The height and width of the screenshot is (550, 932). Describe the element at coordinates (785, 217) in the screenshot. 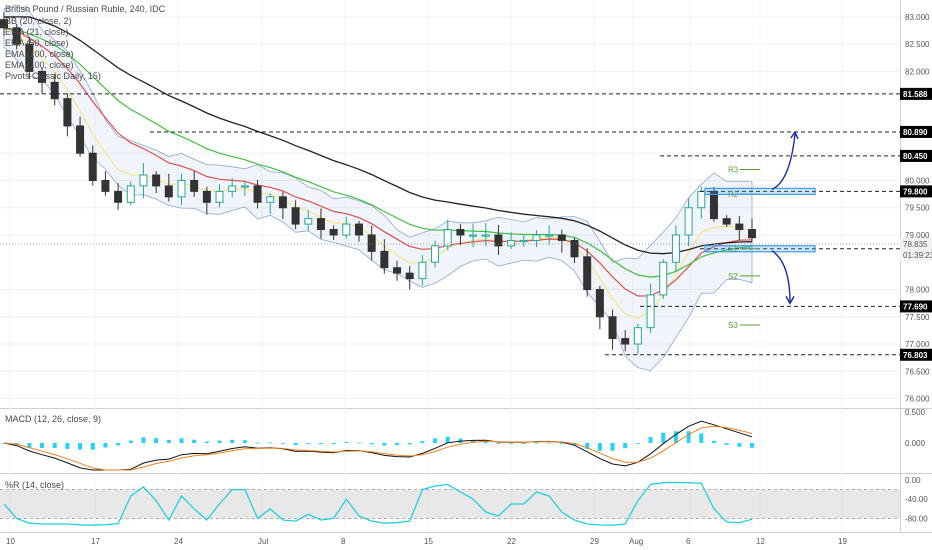

I see `projection-arrows` at that location.